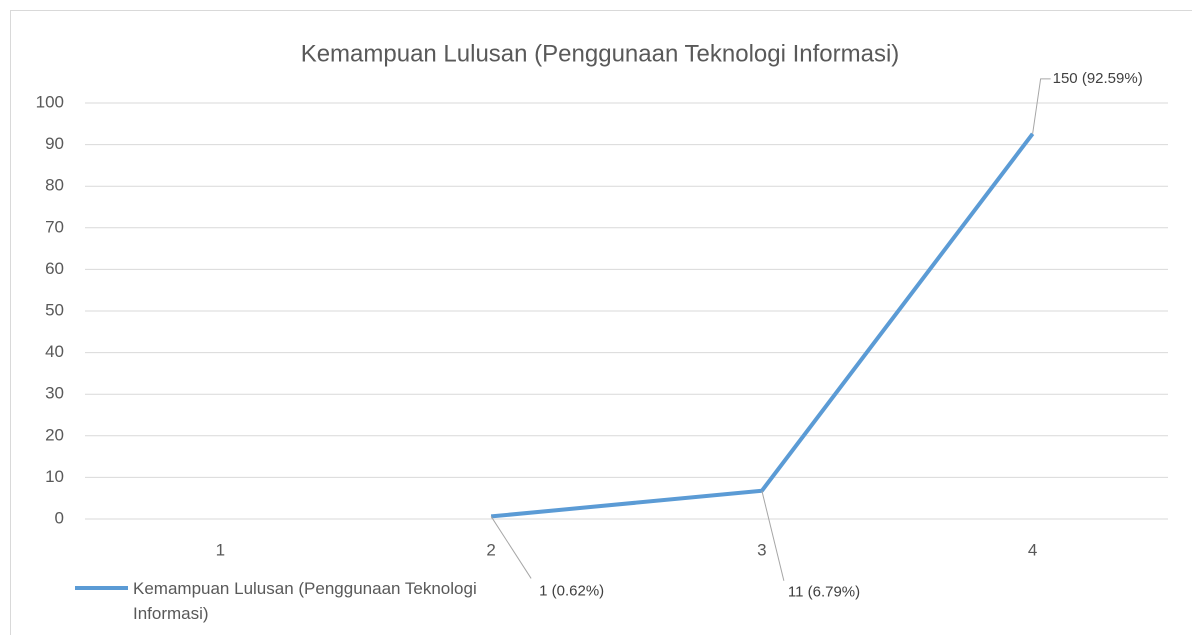 Image resolution: width=1192 pixels, height=635 pixels. What do you see at coordinates (54, 185) in the screenshot?
I see `y-tick-label: 80` at bounding box center [54, 185].